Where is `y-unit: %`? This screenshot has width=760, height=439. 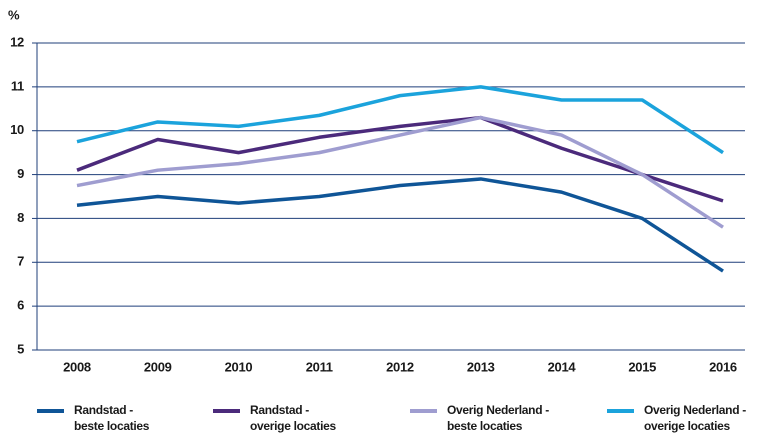
y-unit: % is located at coordinates (14, 14).